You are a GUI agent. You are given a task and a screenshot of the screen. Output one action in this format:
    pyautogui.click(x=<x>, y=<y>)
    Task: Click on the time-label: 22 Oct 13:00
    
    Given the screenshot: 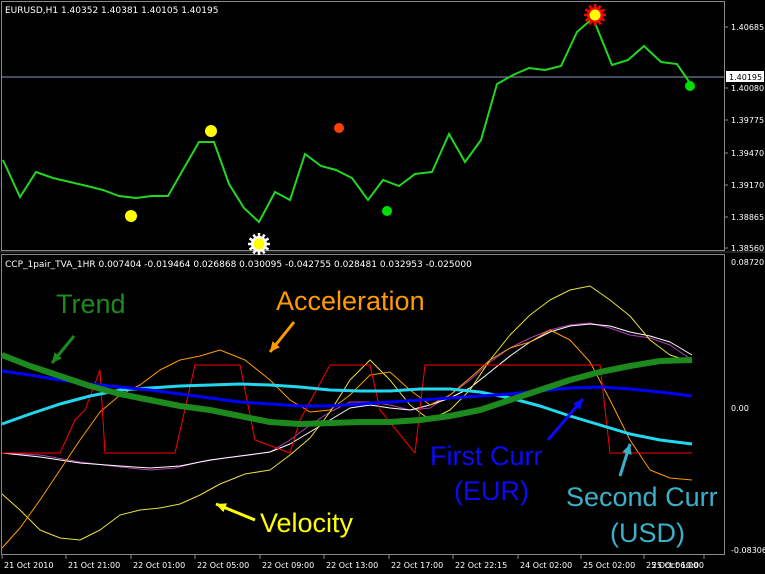 What is the action you would take?
    pyautogui.click(x=352, y=565)
    